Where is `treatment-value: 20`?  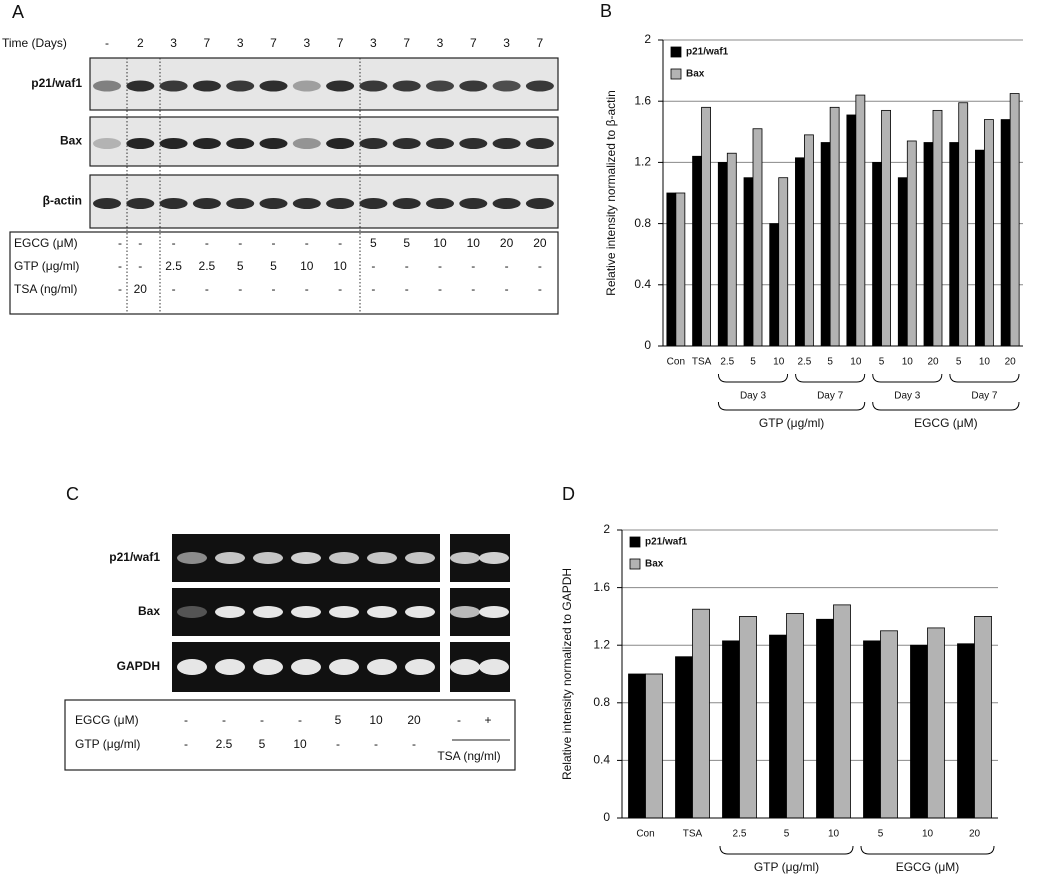 treatment-value: 20 is located at coordinates (141, 289).